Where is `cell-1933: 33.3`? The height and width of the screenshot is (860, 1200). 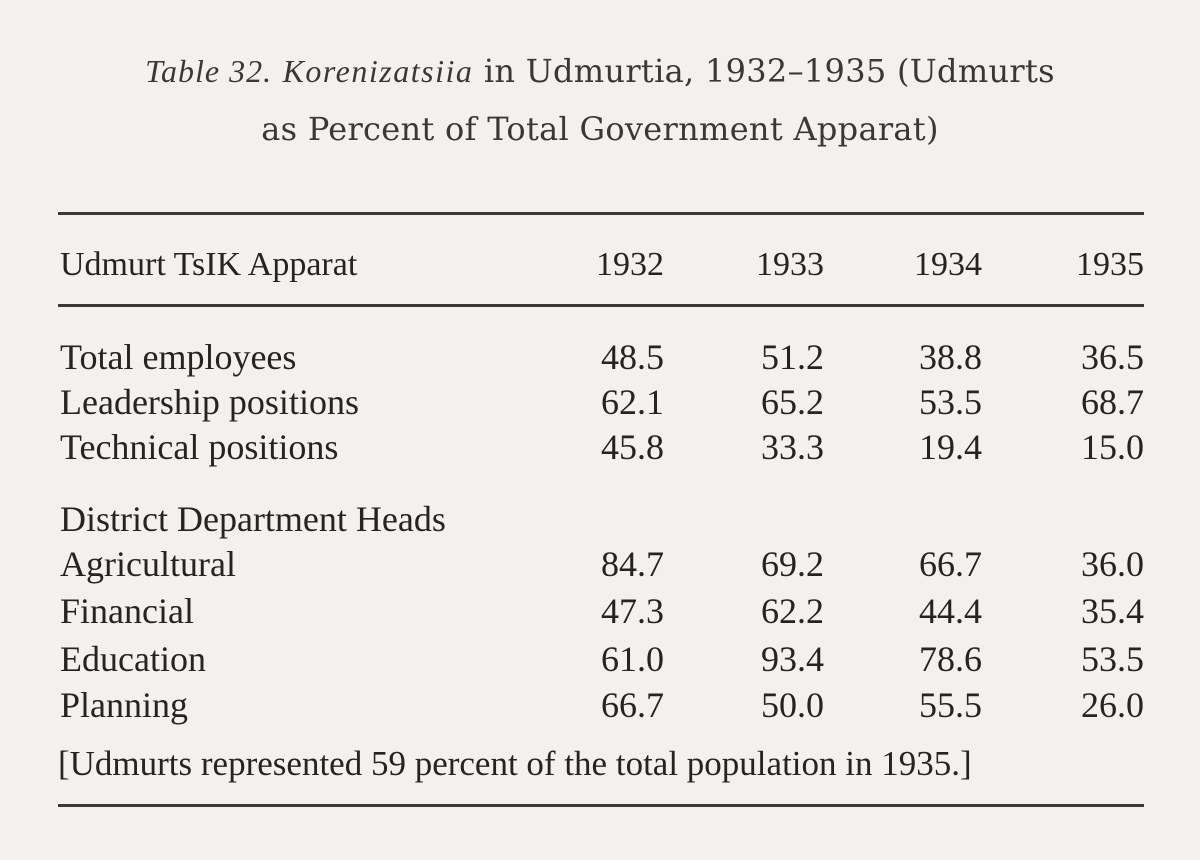 cell-1933: 33.3 is located at coordinates (792, 447).